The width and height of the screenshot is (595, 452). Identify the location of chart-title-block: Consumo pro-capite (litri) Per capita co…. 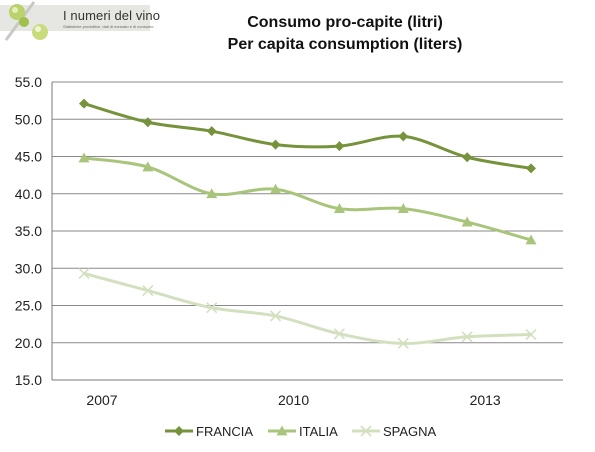
(345, 34).